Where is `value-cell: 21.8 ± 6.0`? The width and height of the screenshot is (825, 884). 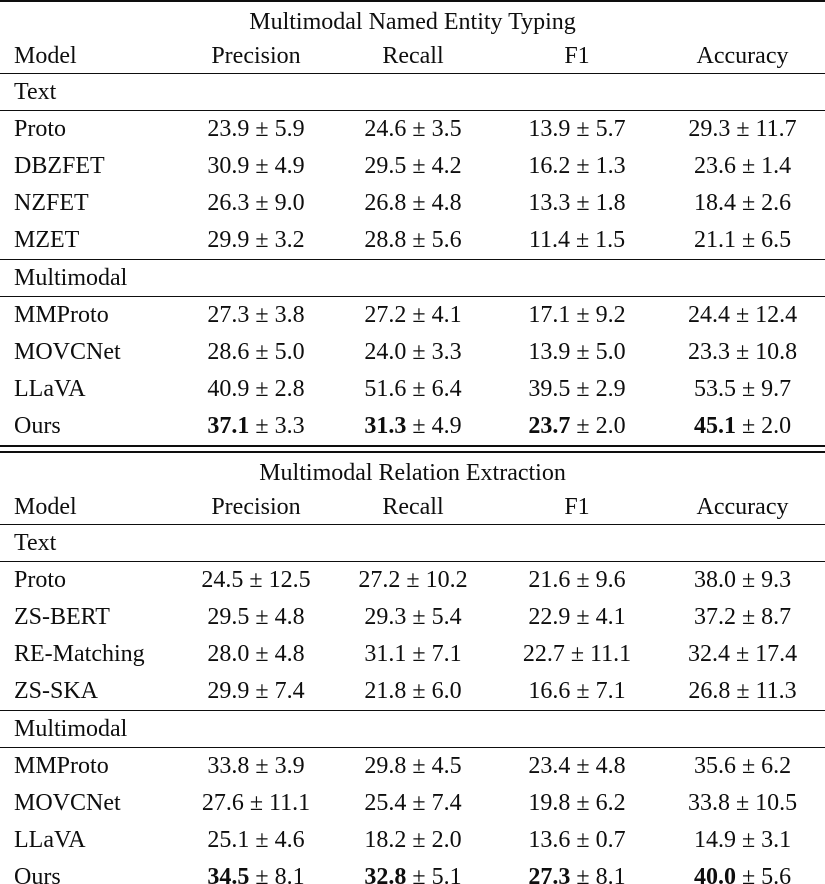 value-cell: 21.8 ± 6.0 is located at coordinates (413, 691).